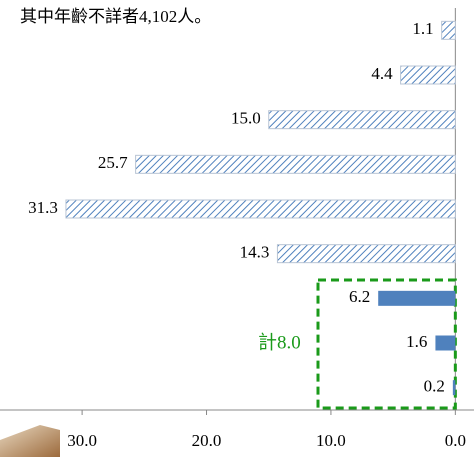  I want to click on x-tick-label: 30.0, so click(82, 440).